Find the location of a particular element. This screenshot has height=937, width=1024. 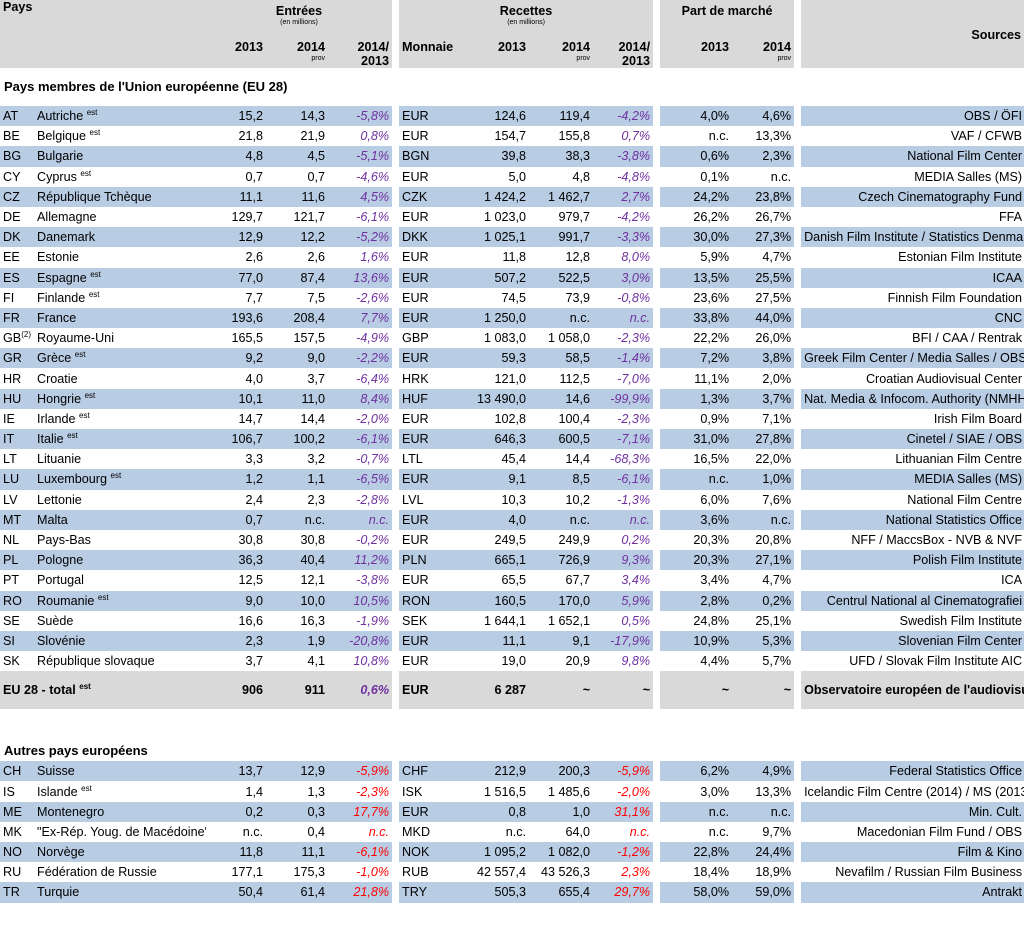

source: NFF / MaccsBox - NVB & NVF is located at coordinates (912, 540).